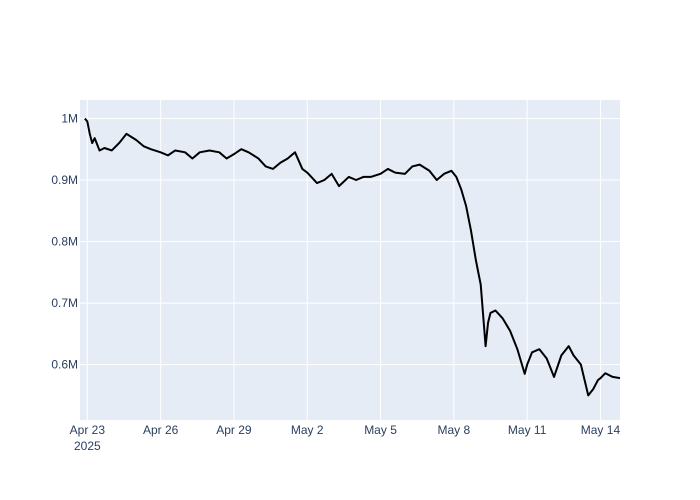  Describe the element at coordinates (161, 430) in the screenshot. I see `x-tick-label: Apr 26` at that location.